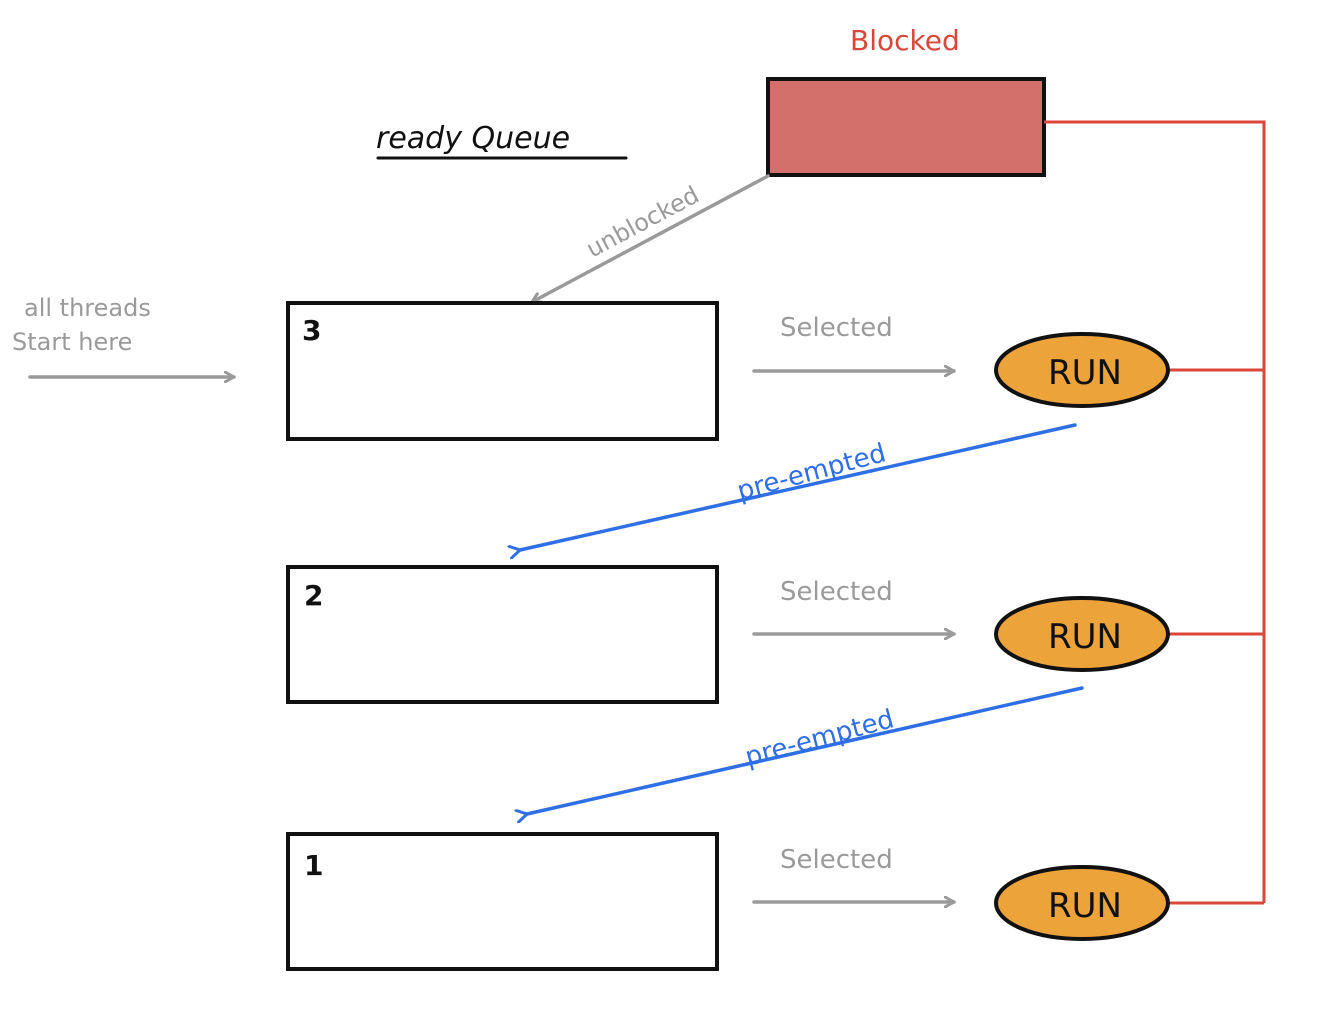  What do you see at coordinates (906, 127) in the screenshot?
I see `blocked-box` at bounding box center [906, 127].